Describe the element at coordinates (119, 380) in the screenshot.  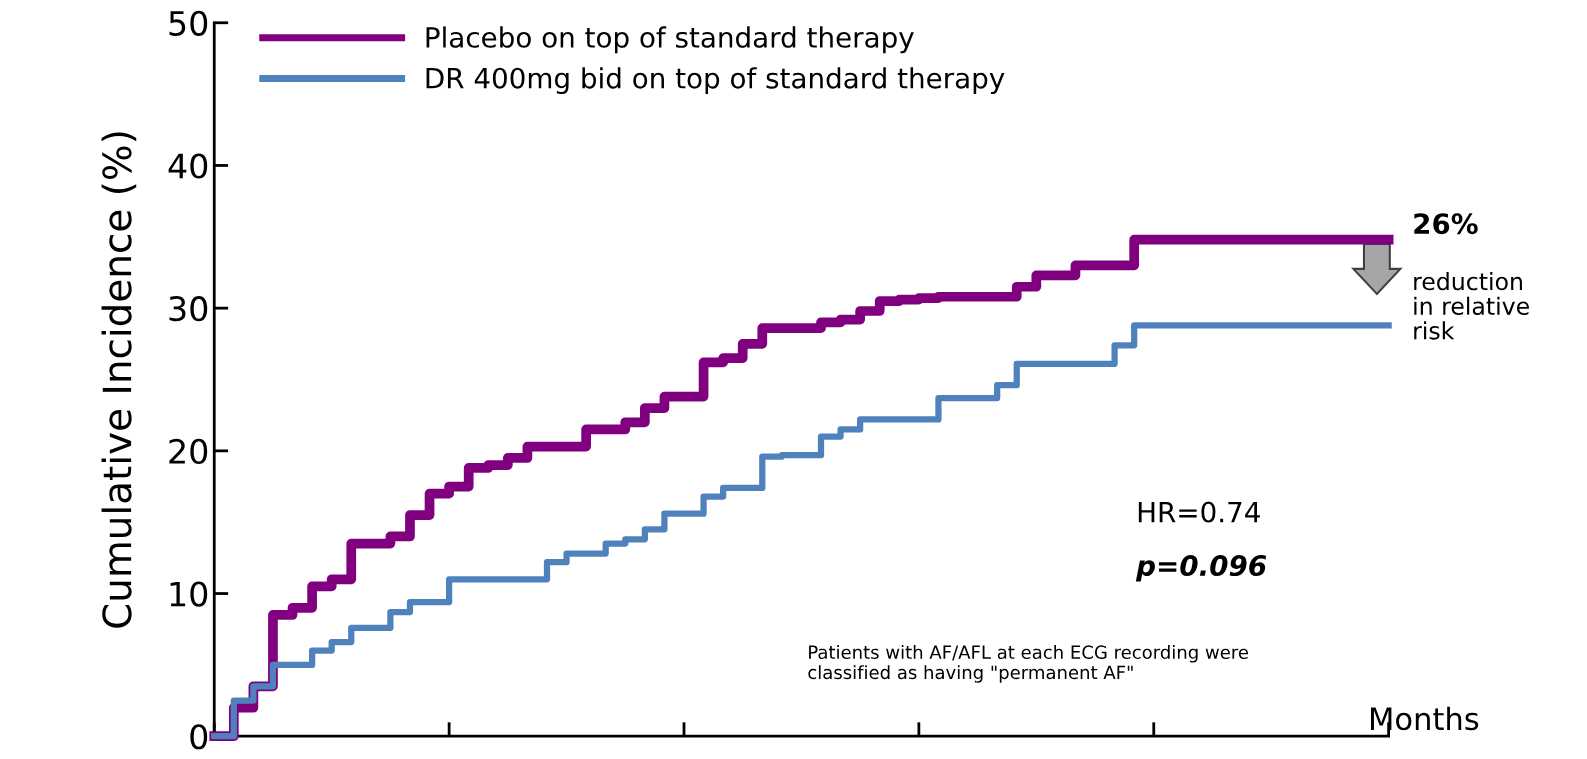
I see `y-axis-title: Cumulative Incidence (%)` at that location.